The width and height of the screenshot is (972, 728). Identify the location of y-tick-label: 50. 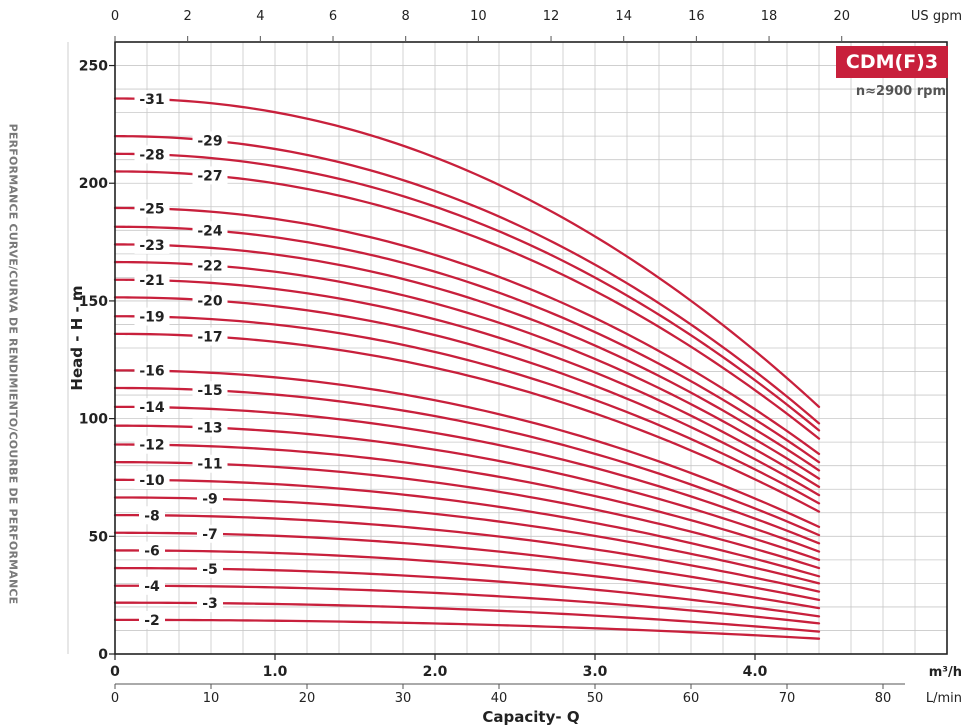
(99, 537).